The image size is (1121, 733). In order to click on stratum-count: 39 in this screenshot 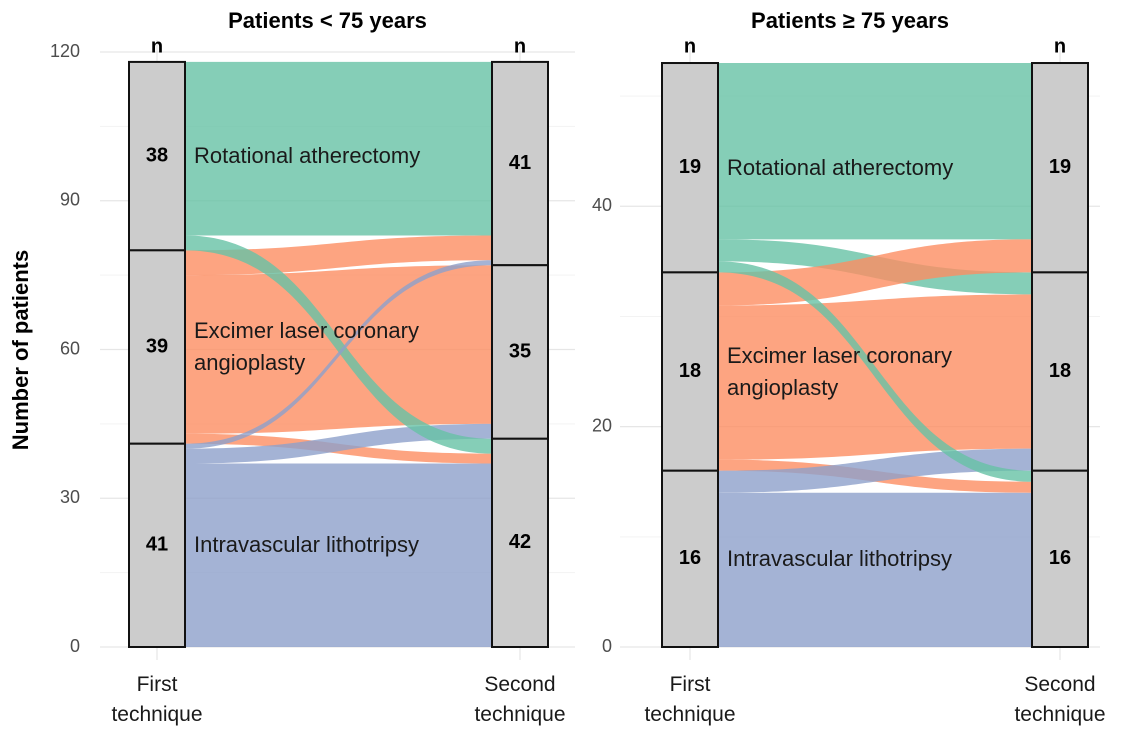, I will do `click(157, 346)`.